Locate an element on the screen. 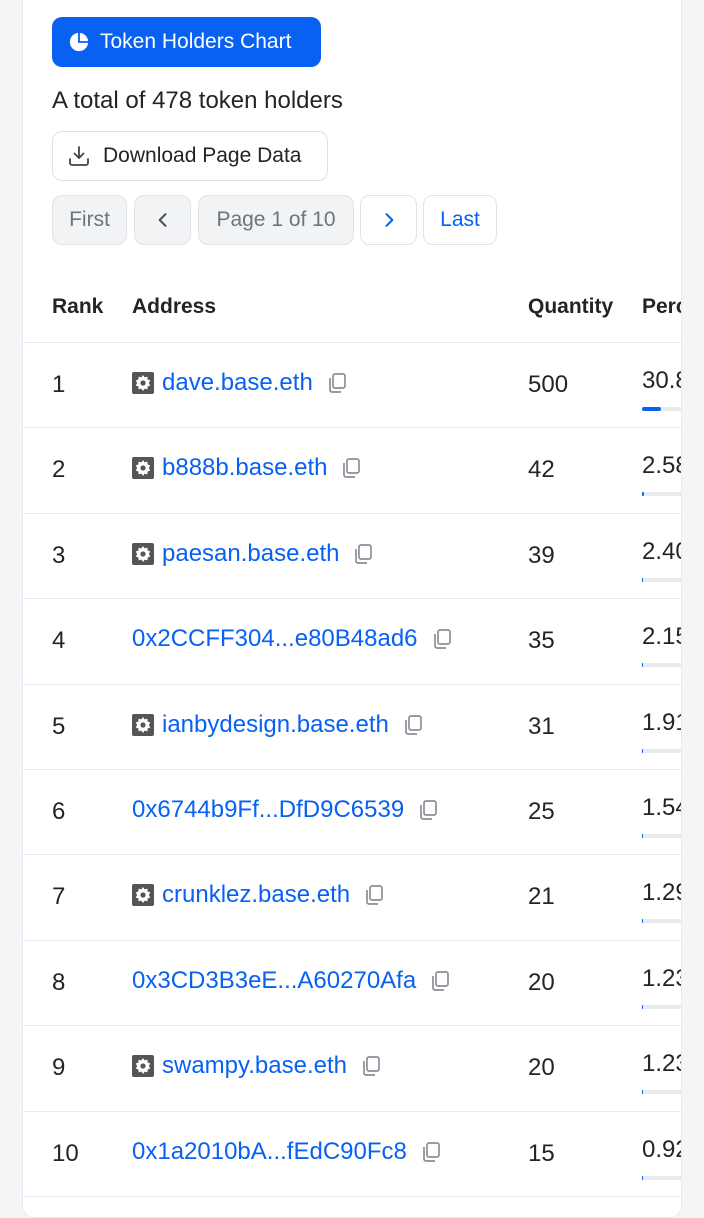 The width and height of the screenshot is (704, 1218). download-page-data-button: Download Page Data is located at coordinates (190, 156).